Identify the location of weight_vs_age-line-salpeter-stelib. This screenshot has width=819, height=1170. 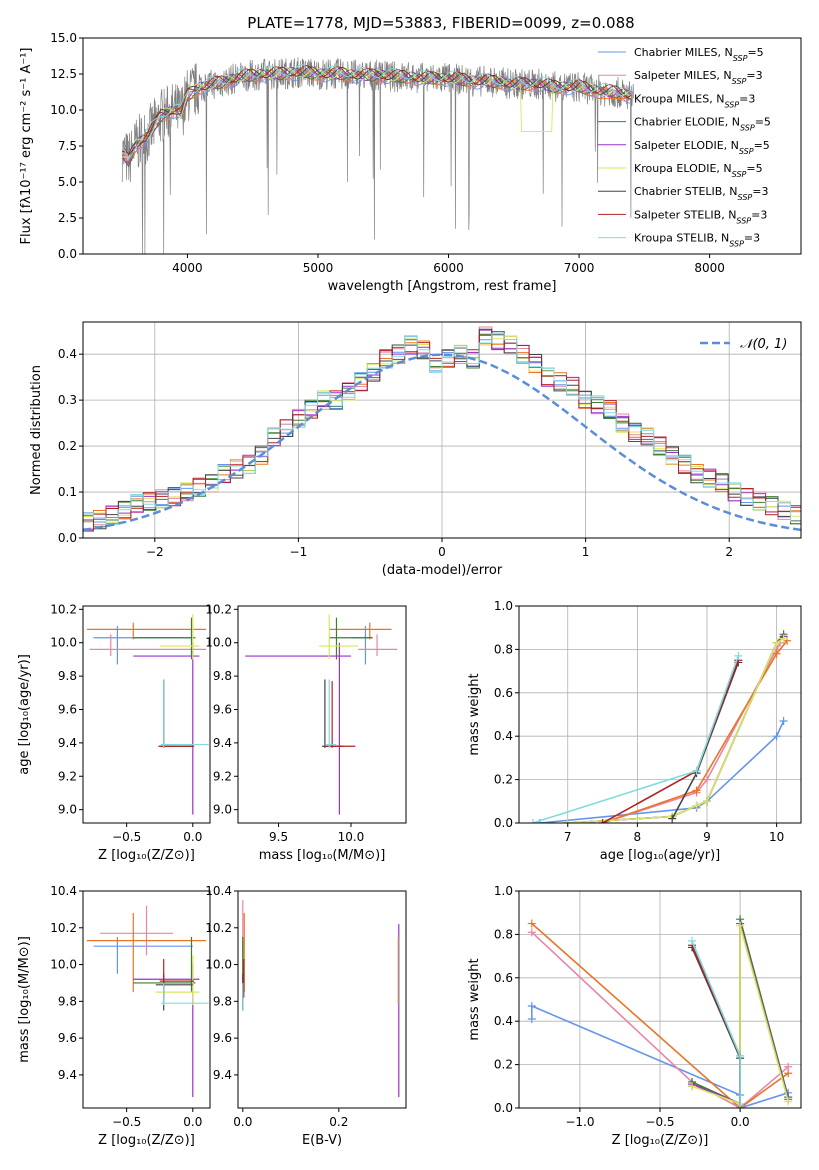
(671, 741).